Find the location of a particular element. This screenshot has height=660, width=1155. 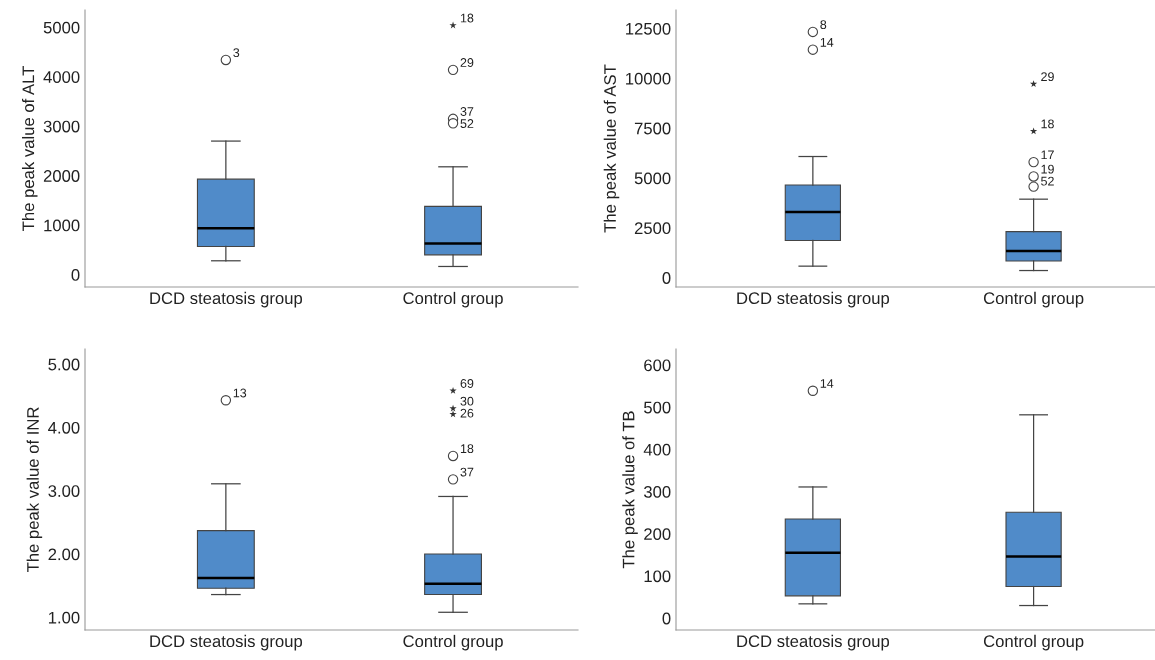

y-tick-label: 1.00 is located at coordinates (64, 617).